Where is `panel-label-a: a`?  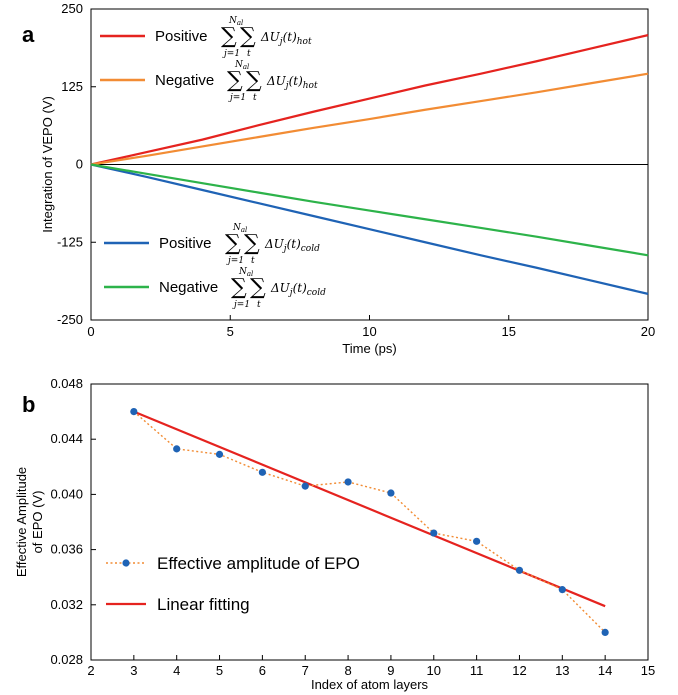
panel-label-a: a is located at coordinates (28, 34).